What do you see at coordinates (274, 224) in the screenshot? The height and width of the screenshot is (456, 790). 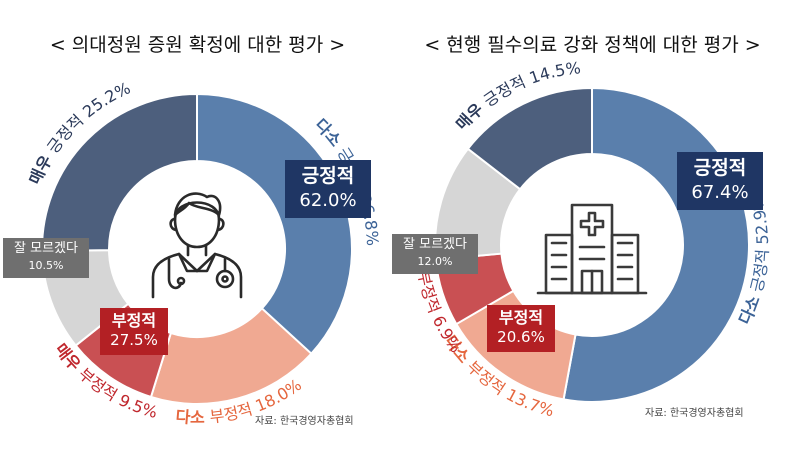 I see `donut-segment-pos2` at bounding box center [274, 224].